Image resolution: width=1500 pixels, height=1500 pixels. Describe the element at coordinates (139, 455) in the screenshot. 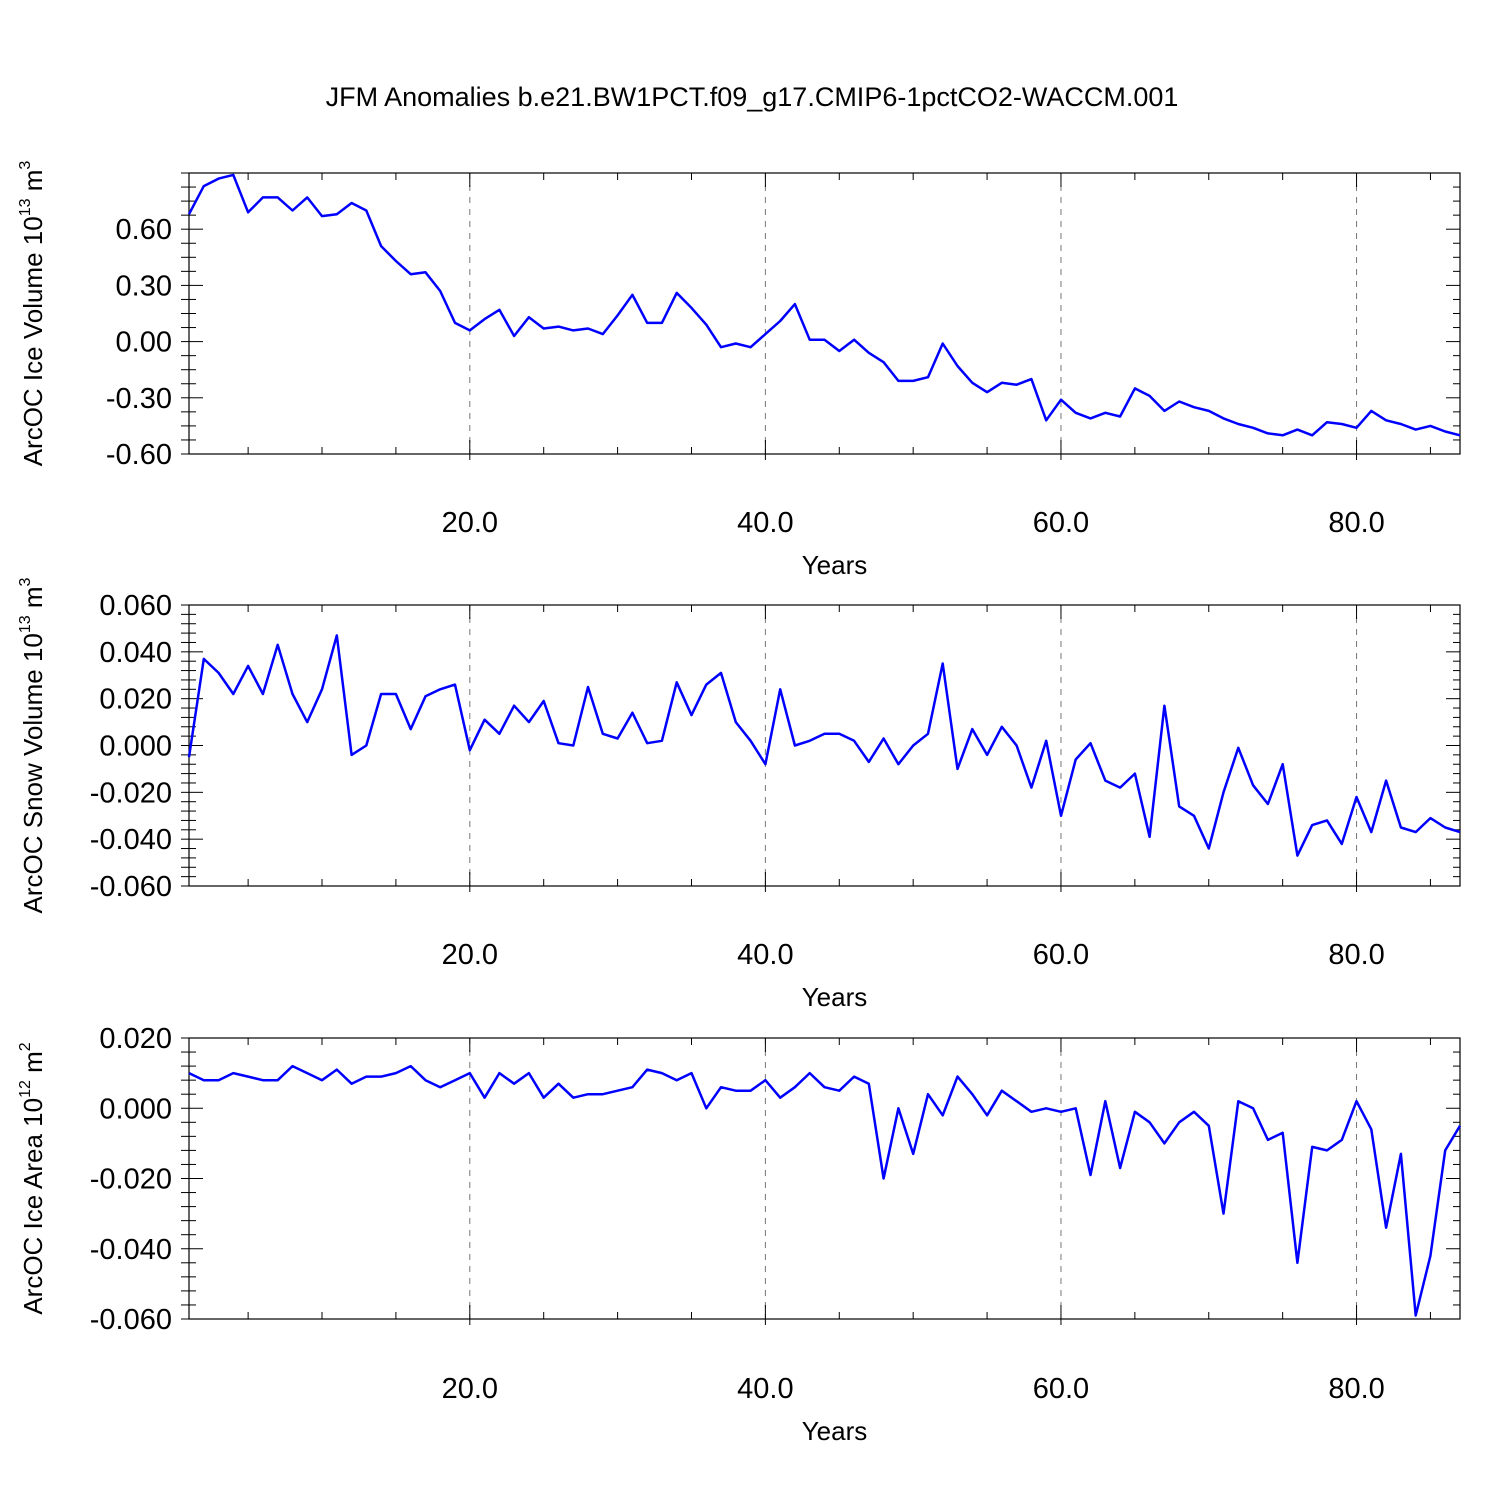

I see `y-tick-label: -0.60` at that location.